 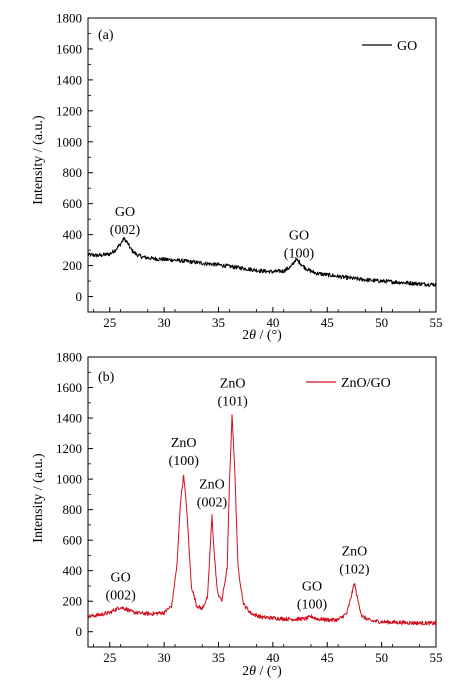 What do you see at coordinates (232, 402) in the screenshot?
I see `peak-annotation-index: (101)` at bounding box center [232, 402].